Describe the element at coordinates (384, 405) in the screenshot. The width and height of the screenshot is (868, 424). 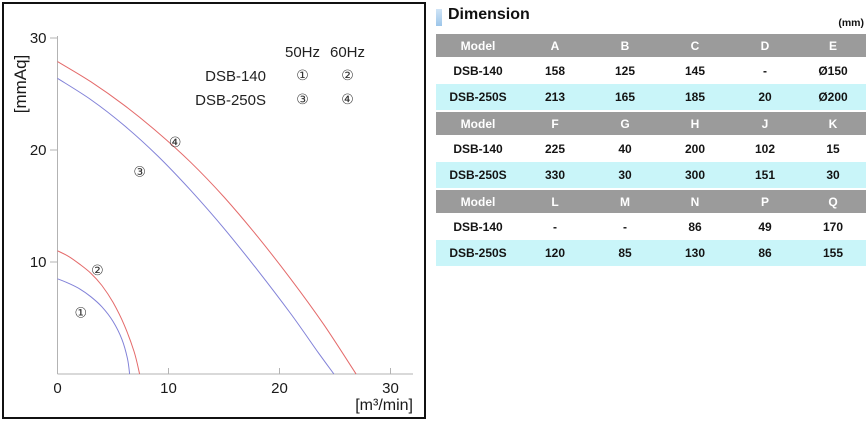
I see `x-axis-unit-label: [m³/min]` at that location.